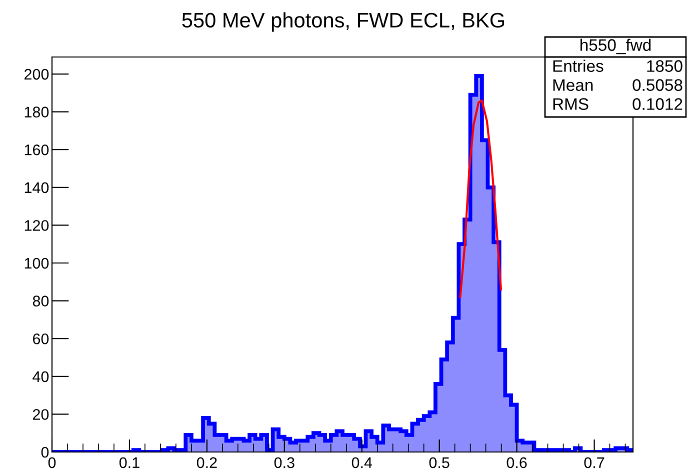  Describe the element at coordinates (36, 150) in the screenshot. I see `y-tick-label: 160` at that location.